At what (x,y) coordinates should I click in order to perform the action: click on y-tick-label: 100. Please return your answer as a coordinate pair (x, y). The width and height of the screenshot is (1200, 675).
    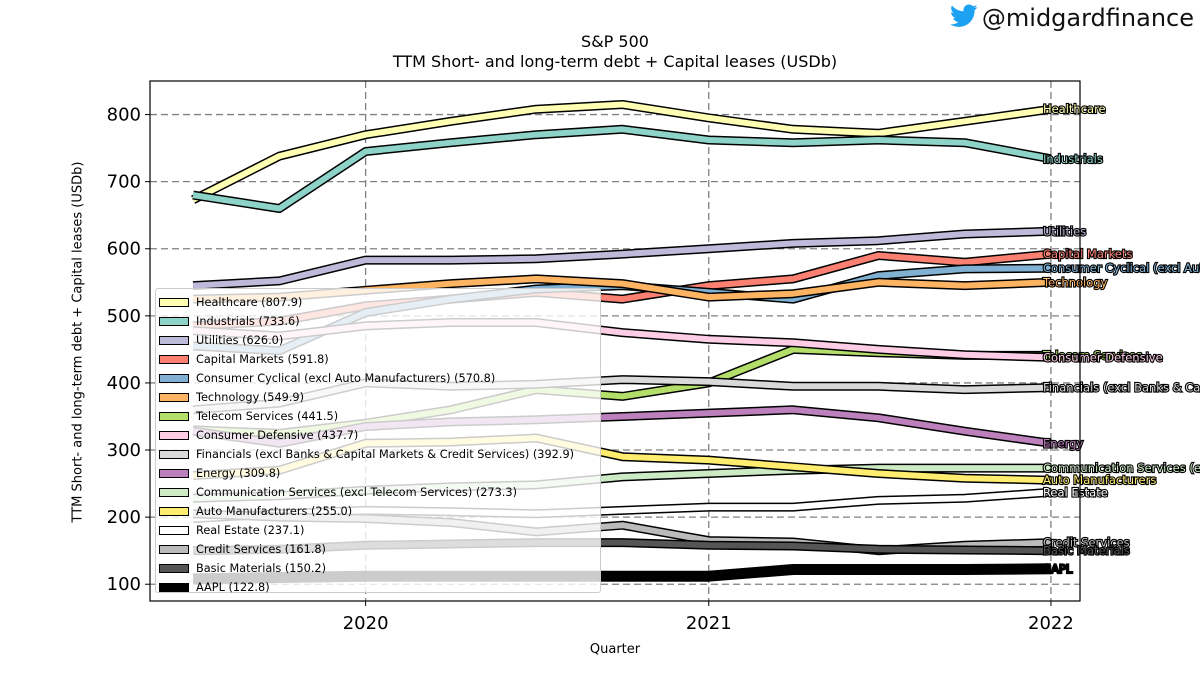
    Looking at the image, I should click on (124, 584).